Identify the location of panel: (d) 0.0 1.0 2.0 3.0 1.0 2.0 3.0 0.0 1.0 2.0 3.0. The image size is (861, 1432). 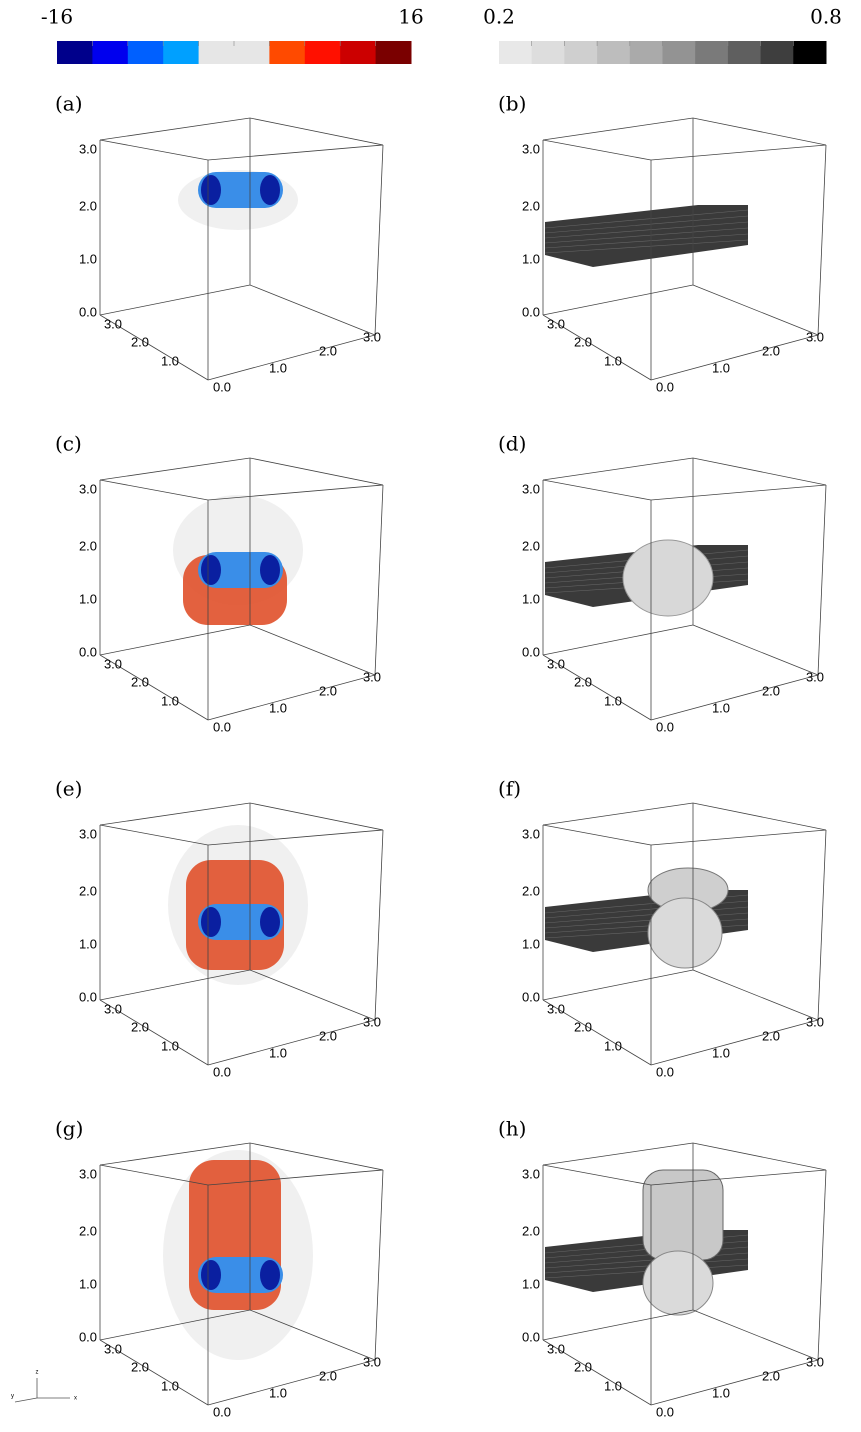
(662, 583).